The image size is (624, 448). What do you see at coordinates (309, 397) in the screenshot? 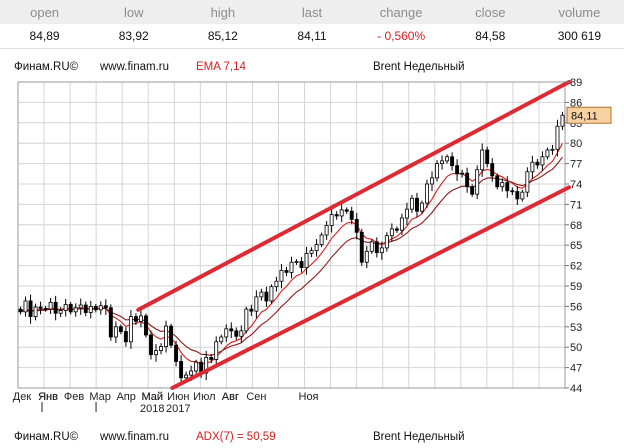
I see `x-tick-label: Ноя` at bounding box center [309, 397].